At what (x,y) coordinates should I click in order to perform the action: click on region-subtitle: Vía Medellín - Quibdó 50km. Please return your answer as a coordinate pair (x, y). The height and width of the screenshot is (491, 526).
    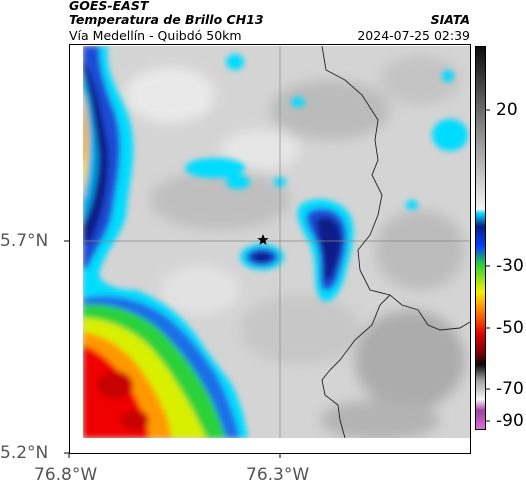
    Looking at the image, I should click on (155, 35).